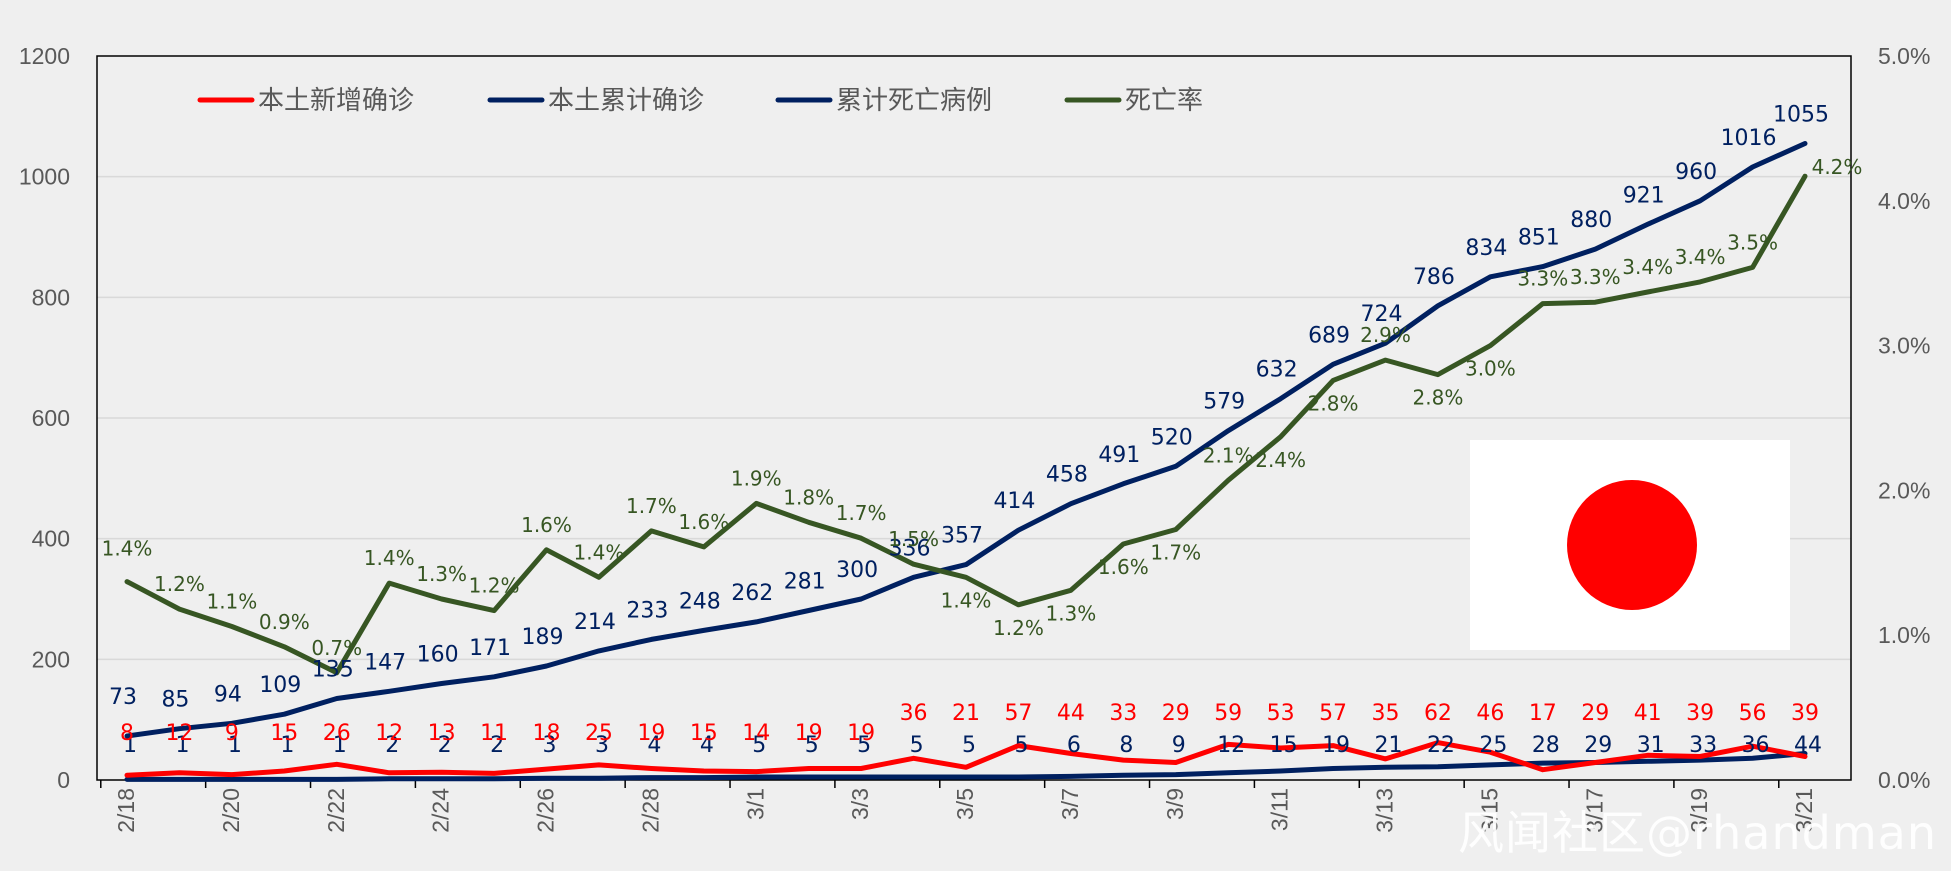 This screenshot has height=871, width=1951. I want to click on new-cases-data-label: 53, so click(1281, 713).